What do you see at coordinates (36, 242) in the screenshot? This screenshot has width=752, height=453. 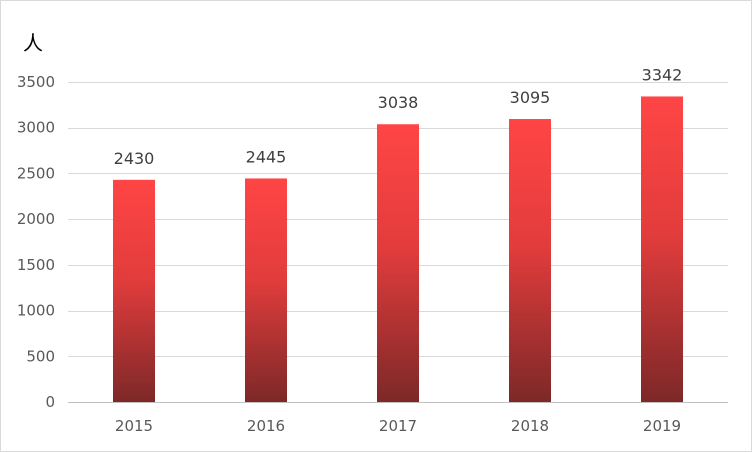 I see `y-axis-ticks: 0 500 1000 1500 2000 2500 3000 3500` at bounding box center [36, 242].